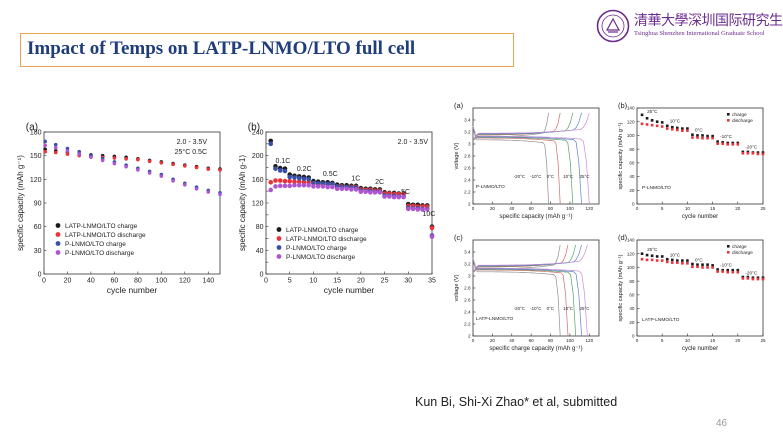 The height and width of the screenshot is (440, 783). What do you see at coordinates (467, 264) in the screenshot?
I see `y-tick-label: 3.2` at bounding box center [467, 264].